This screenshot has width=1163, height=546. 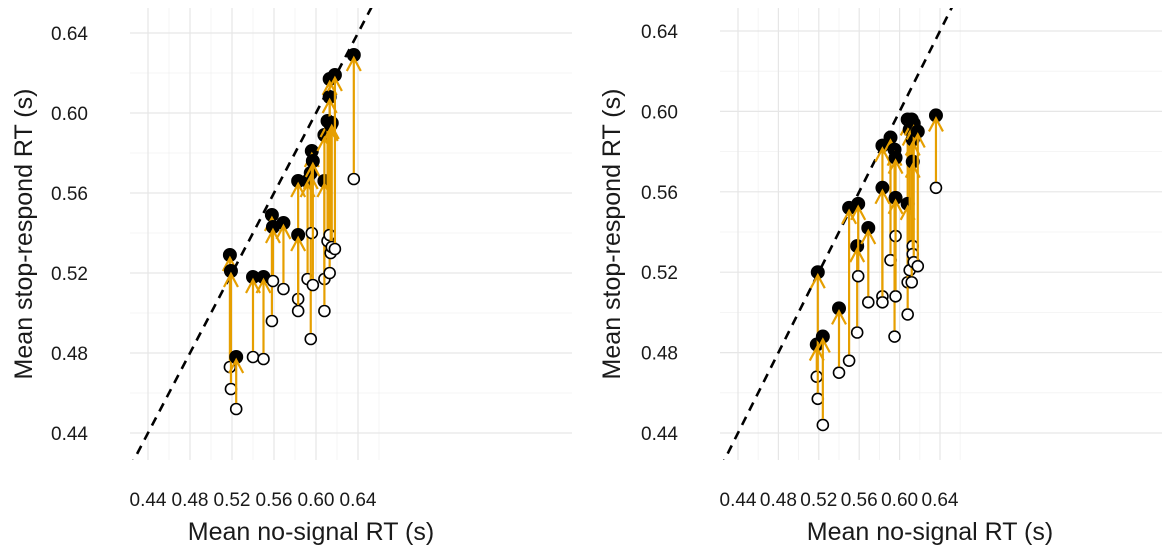 I want to click on left-y-axis-title: Mean stop-respond RT (s), so click(x=24, y=234).